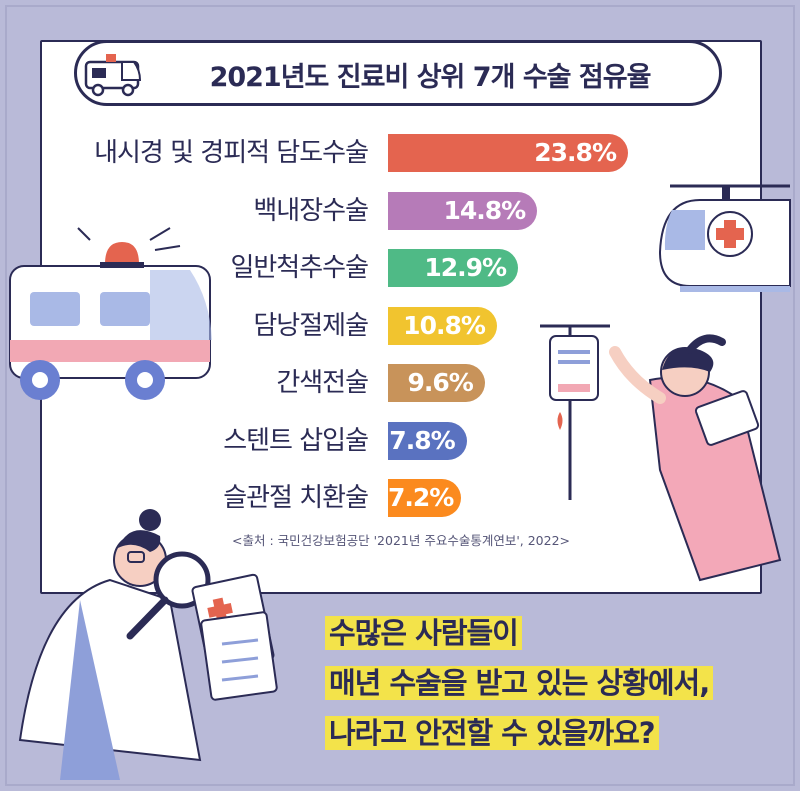  Describe the element at coordinates (492, 733) in the screenshot. I see `question-line-3: 나라고 안전할 수 있을까요?` at that location.